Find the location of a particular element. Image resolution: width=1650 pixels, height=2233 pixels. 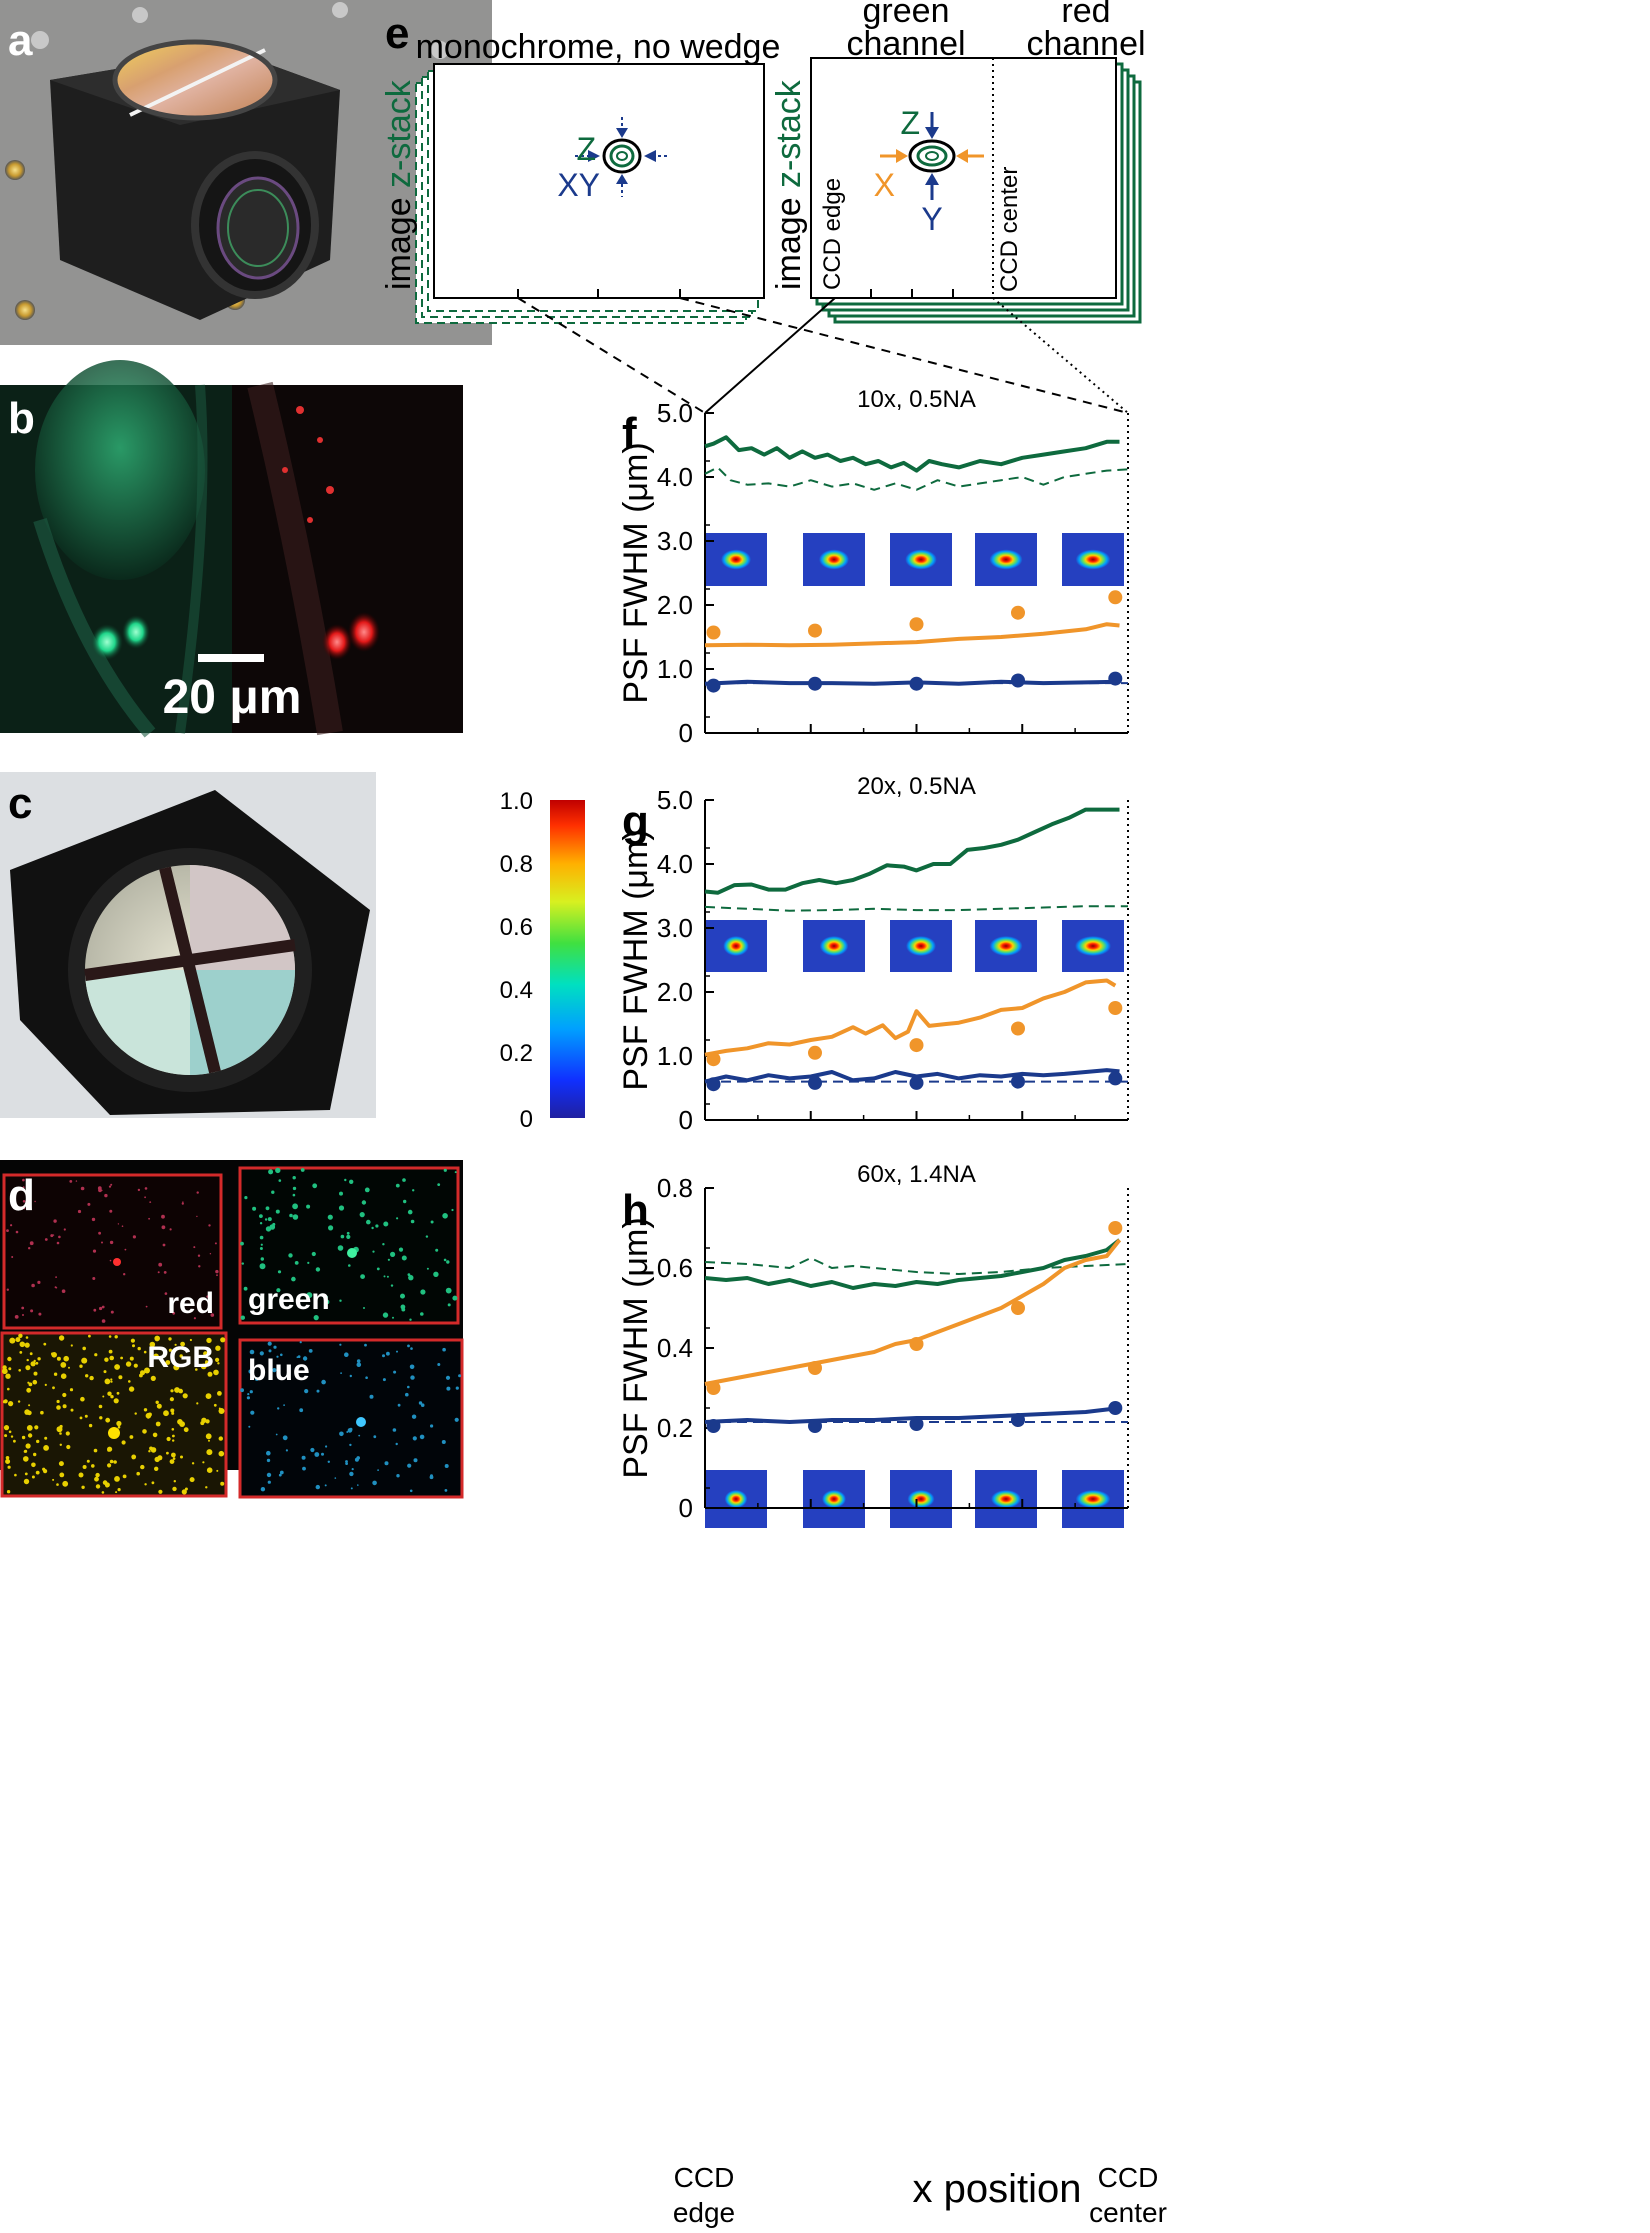

colorbar-tick: 0.2 is located at coordinates (516, 1053).